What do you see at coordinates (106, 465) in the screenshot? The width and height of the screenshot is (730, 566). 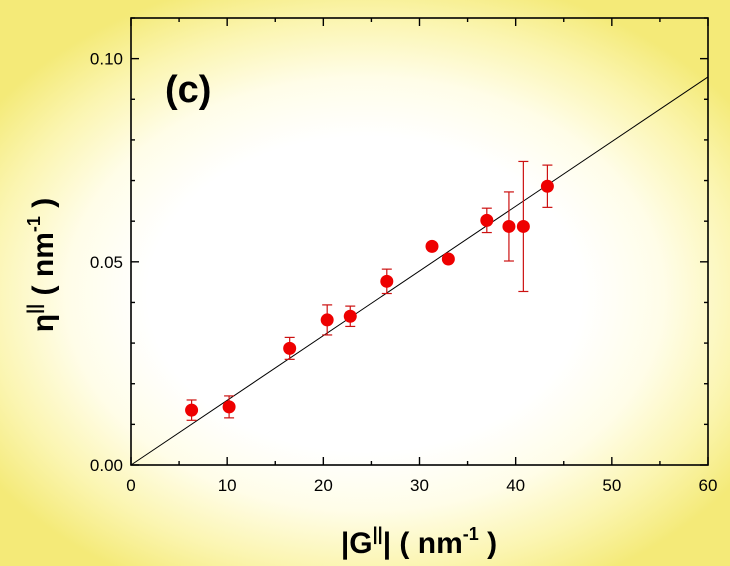 I see `y-tick-label: 0.00` at bounding box center [106, 465].